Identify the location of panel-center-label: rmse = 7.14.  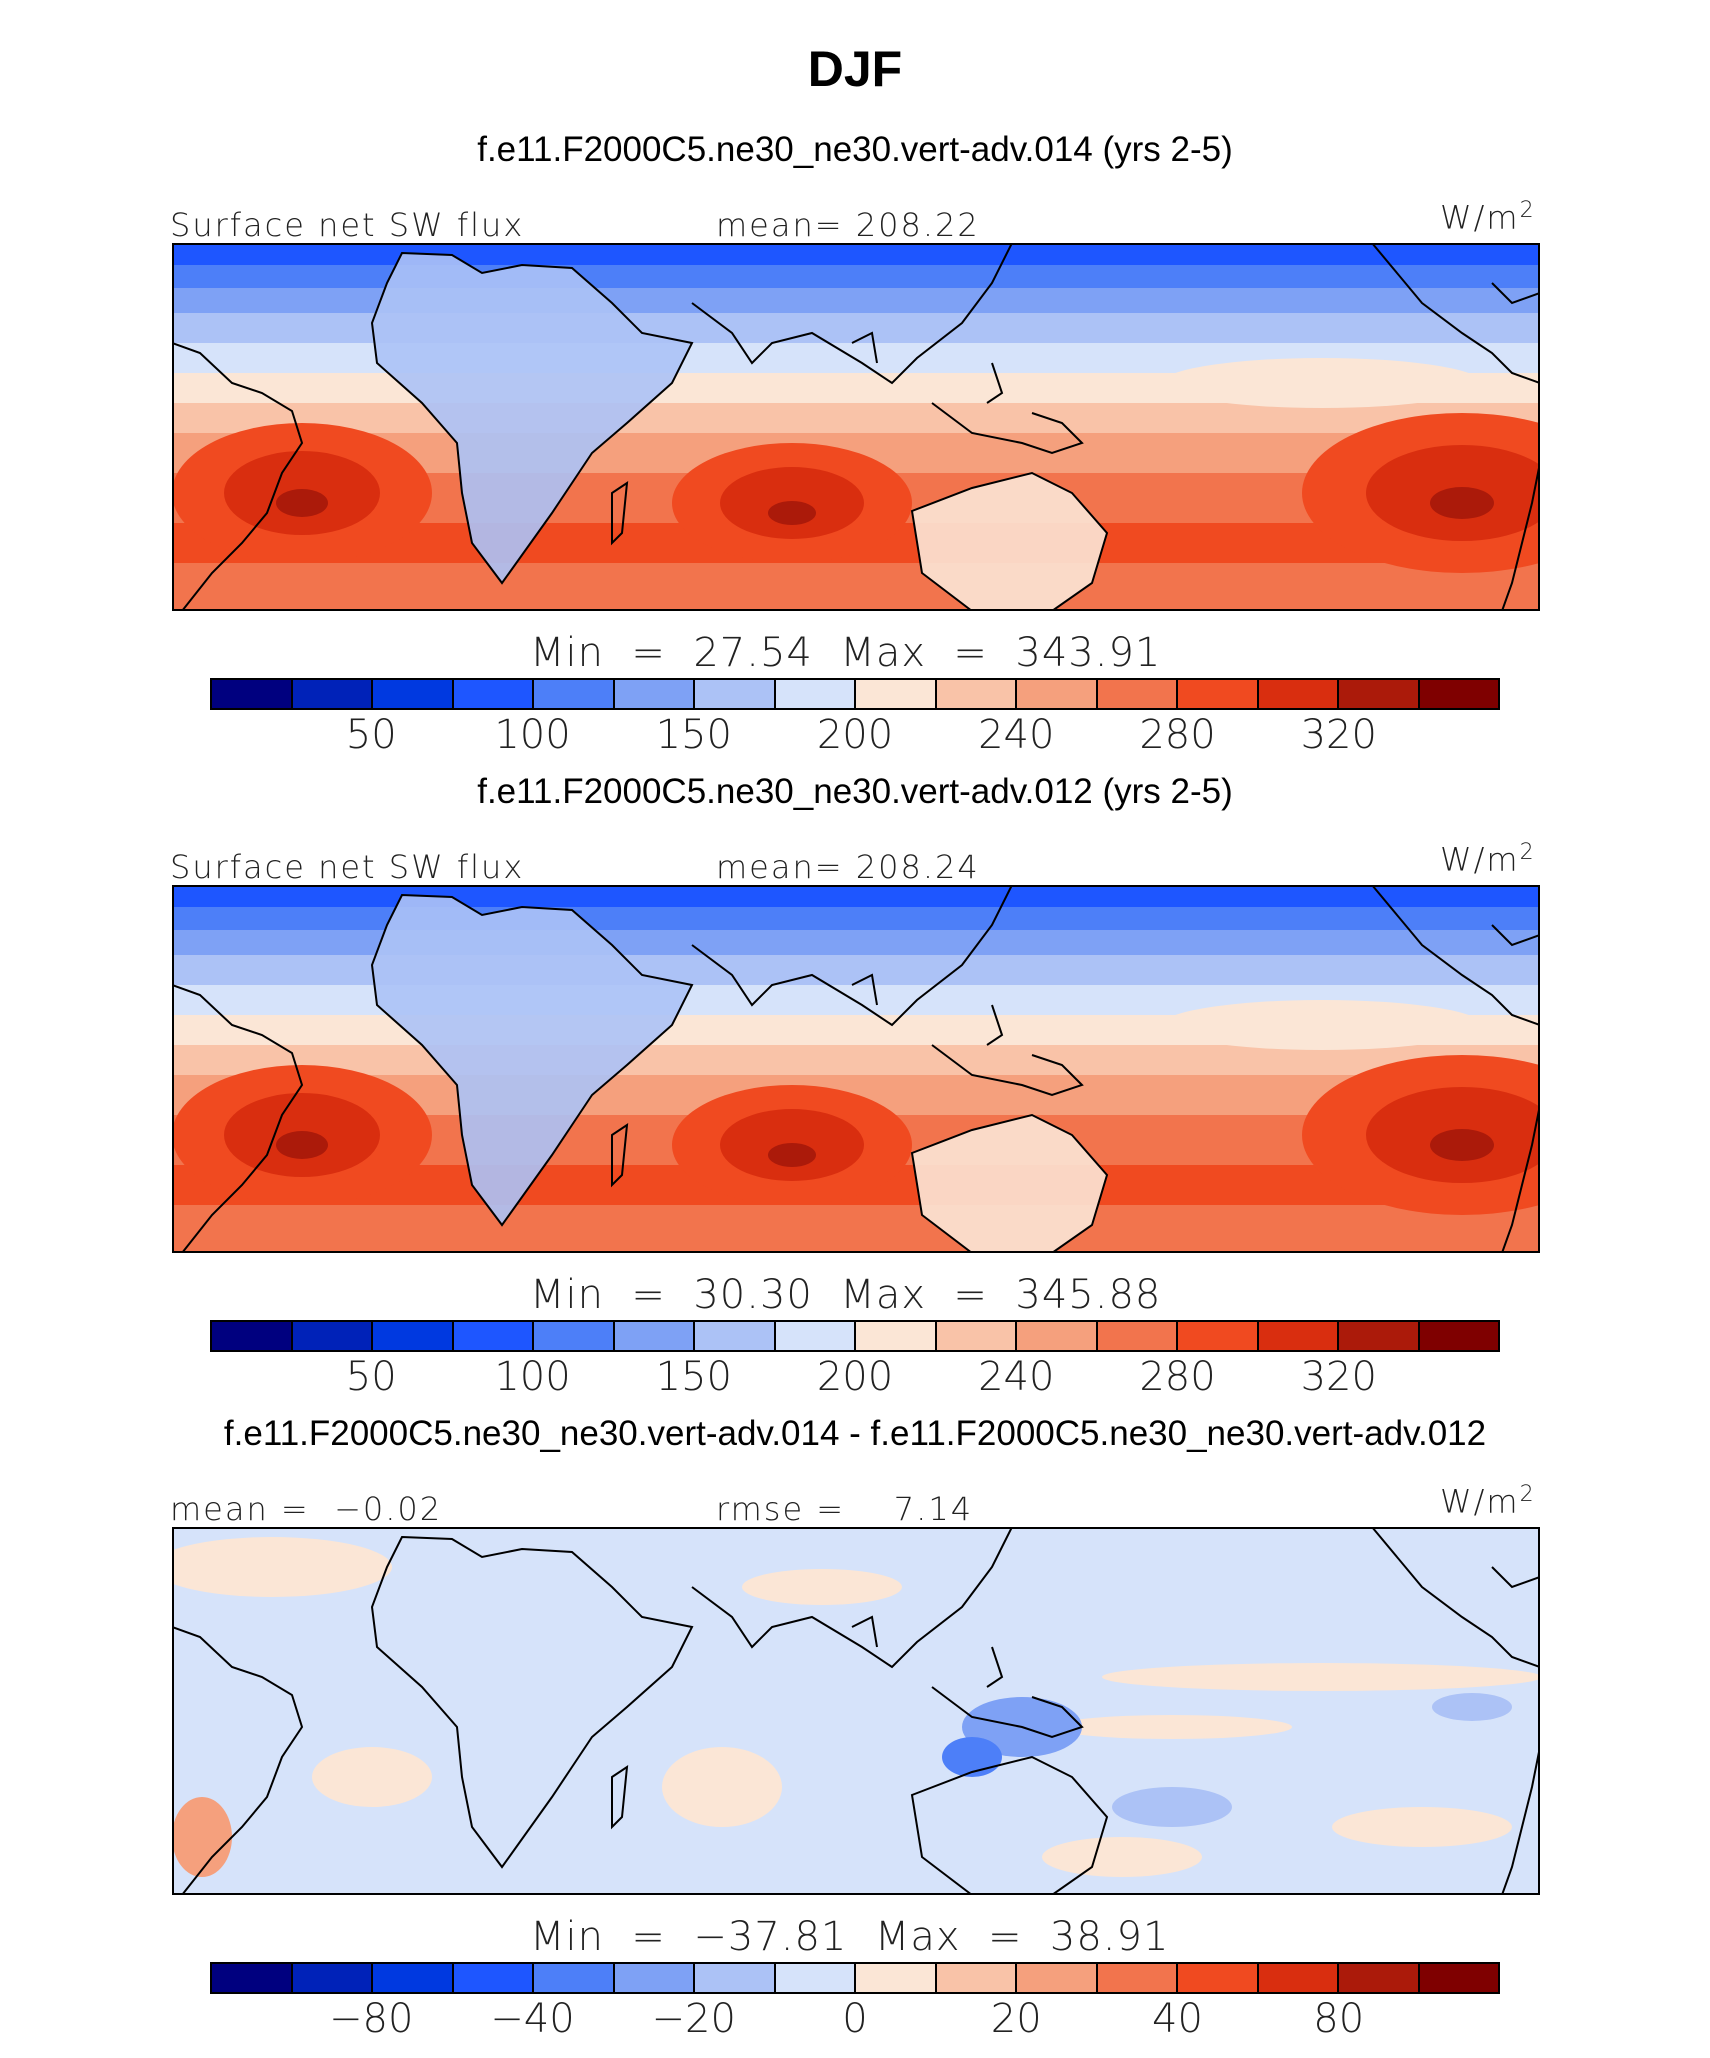
(845, 1509).